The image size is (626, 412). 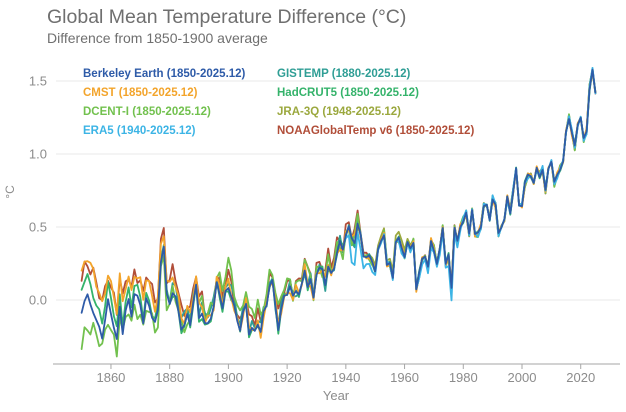 I want to click on chart-subtitle: Difference from 1850-1900 average, so click(x=157, y=38).